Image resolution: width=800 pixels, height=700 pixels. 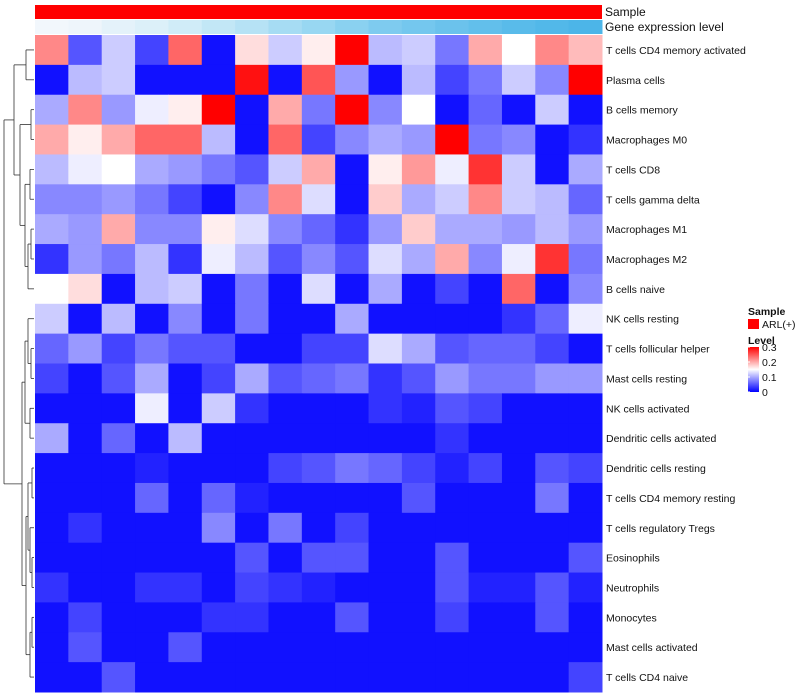 I want to click on legend-ticks: 0.3 0.2 0.1 0, so click(x=762, y=370).